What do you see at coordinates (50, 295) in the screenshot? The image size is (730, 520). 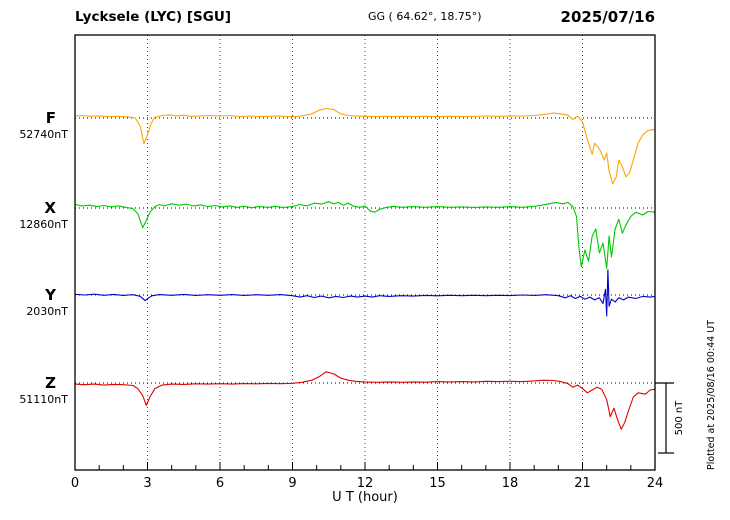 I see `series-label-Y: Y` at bounding box center [50, 295].